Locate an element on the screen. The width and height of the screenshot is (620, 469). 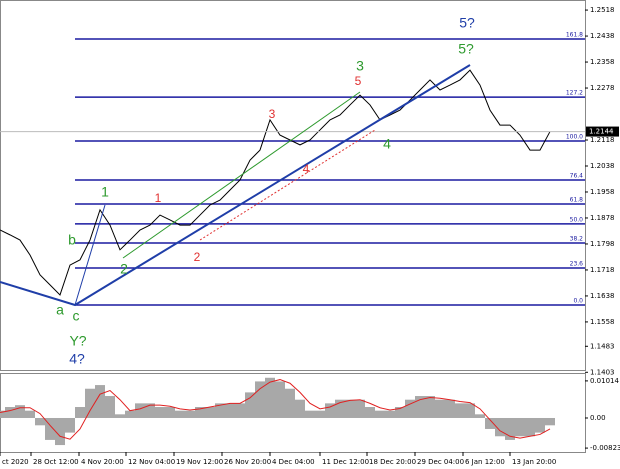
wave-label: c is located at coordinates (76, 316).